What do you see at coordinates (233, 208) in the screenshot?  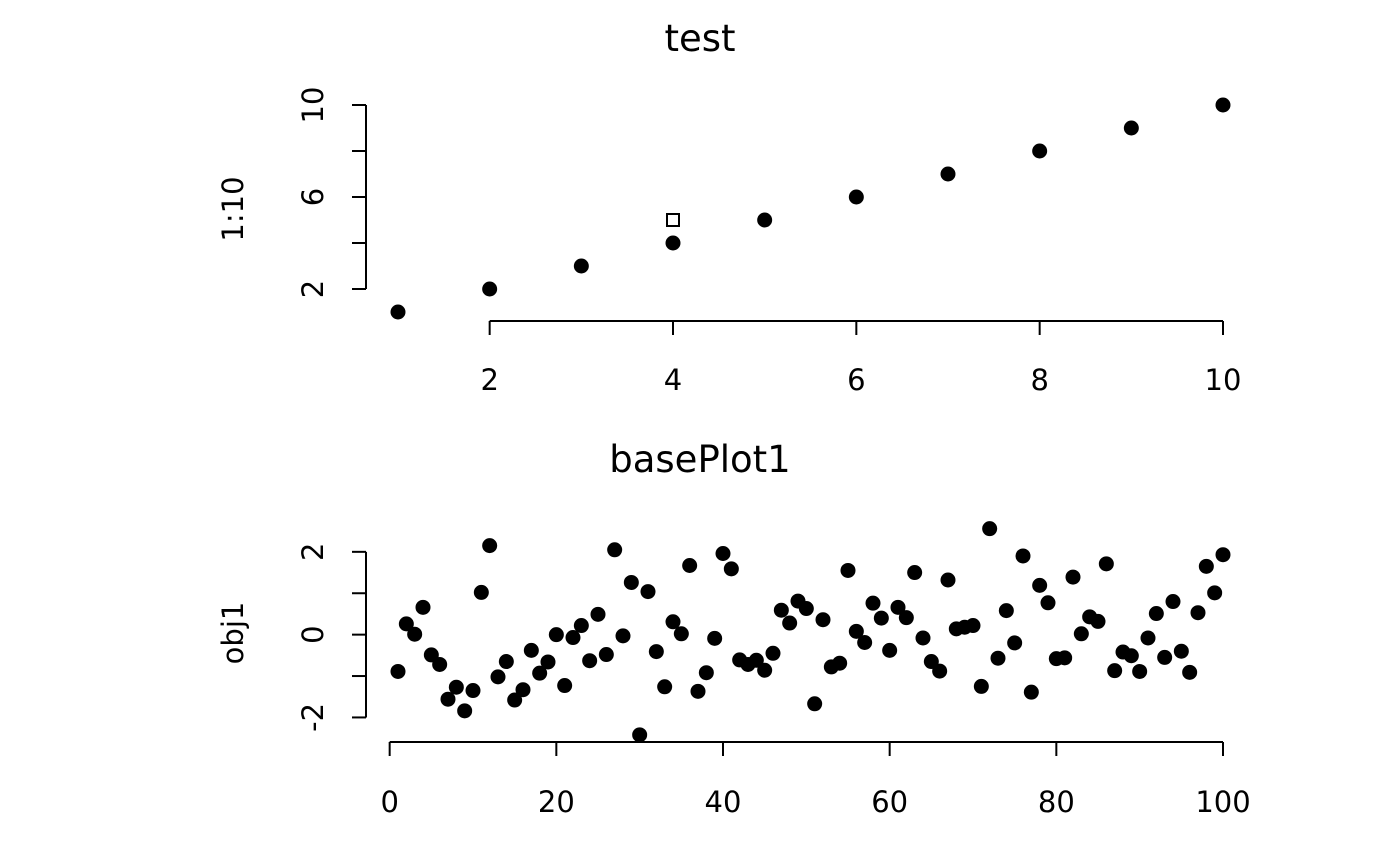 I see `y-axis-label: 1:10` at bounding box center [233, 208].